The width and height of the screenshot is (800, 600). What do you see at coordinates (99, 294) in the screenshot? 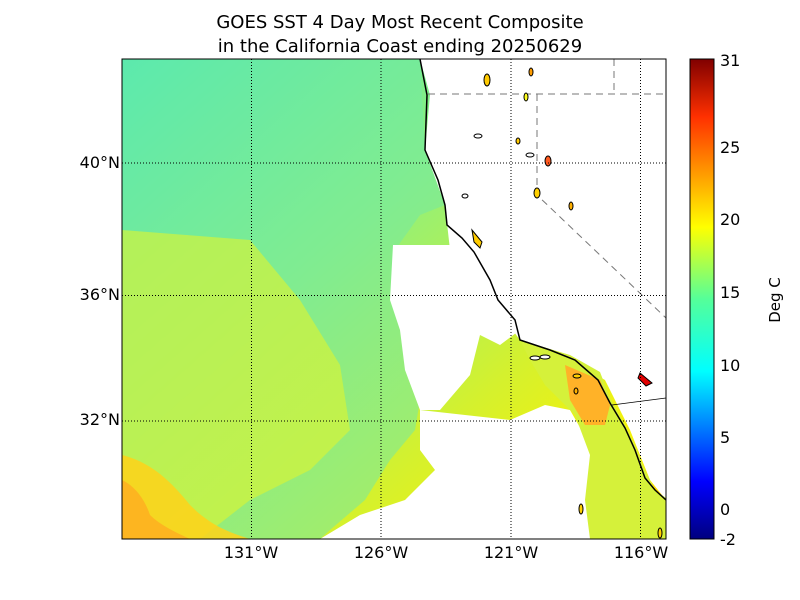
I see `y-tick-36n: 36°N` at bounding box center [99, 294].